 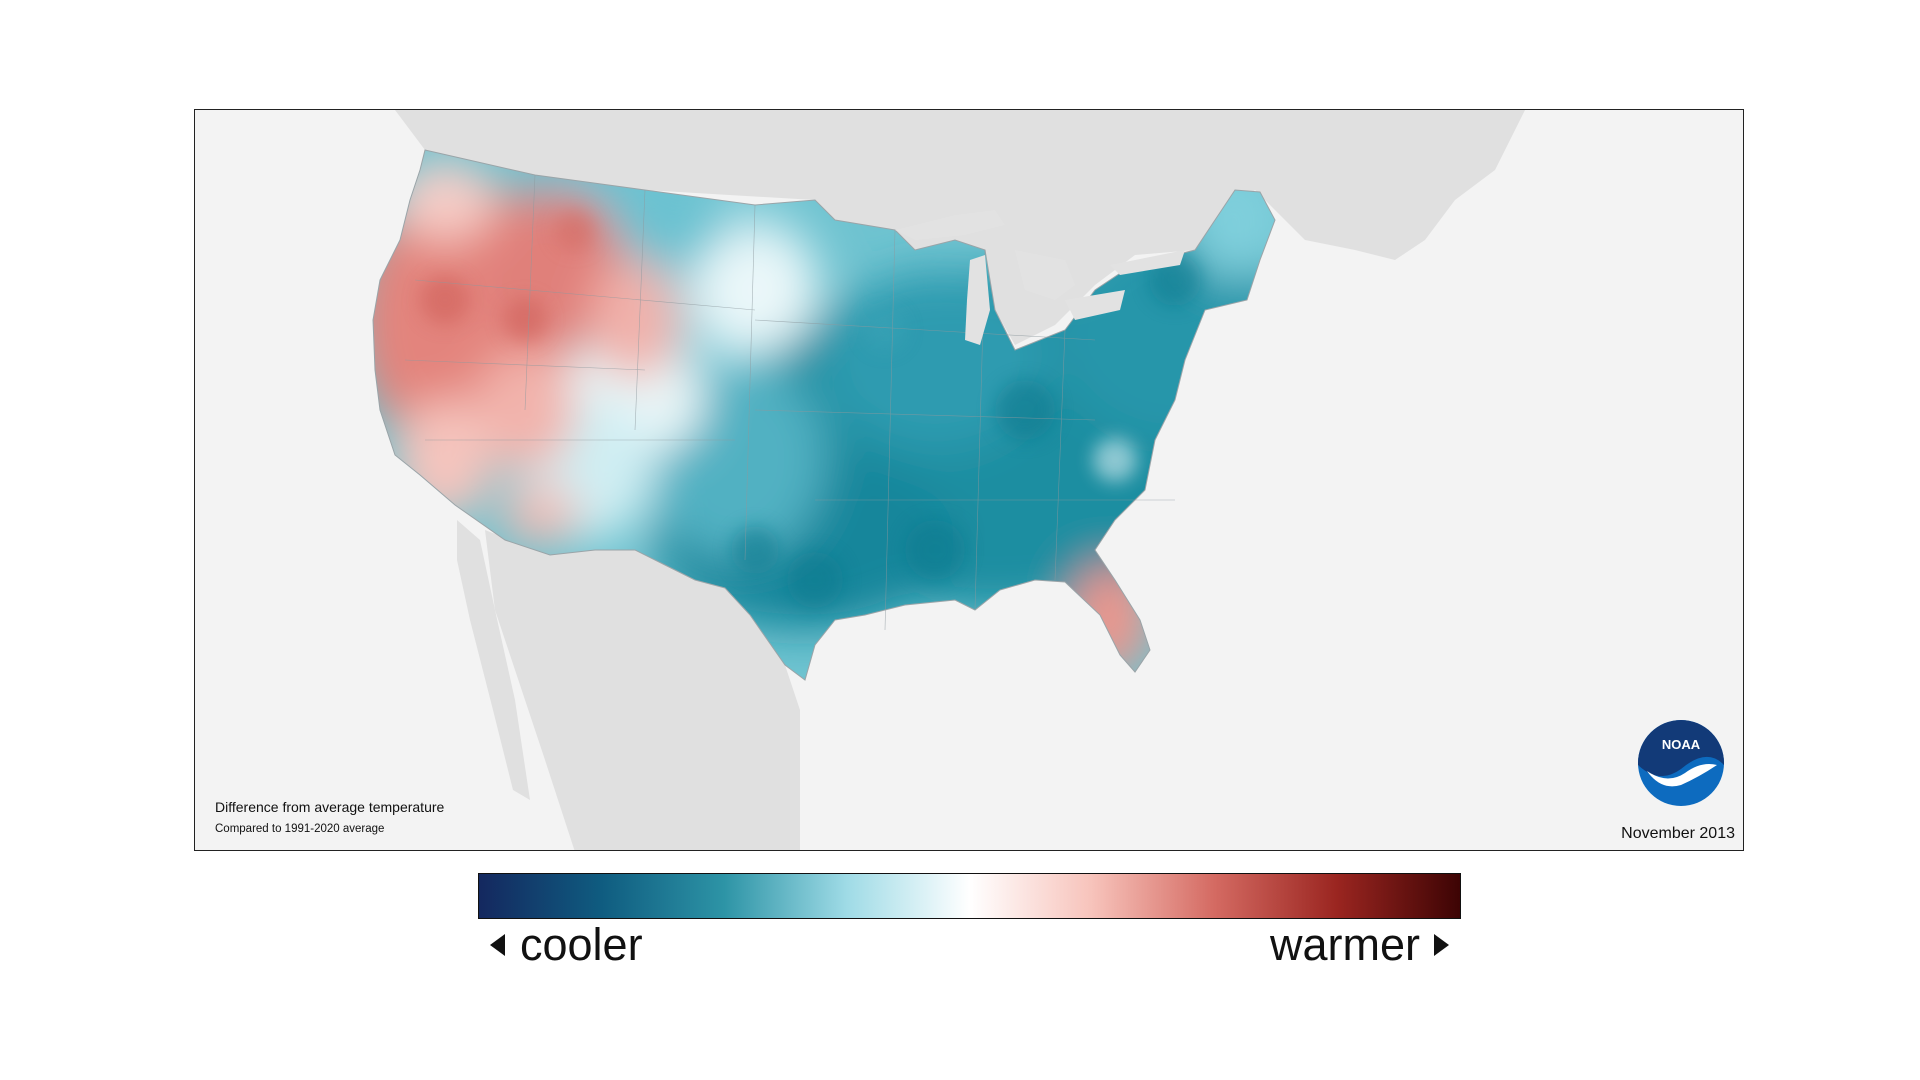 I want to click on svg-text: NOAA, so click(x=1681, y=744).